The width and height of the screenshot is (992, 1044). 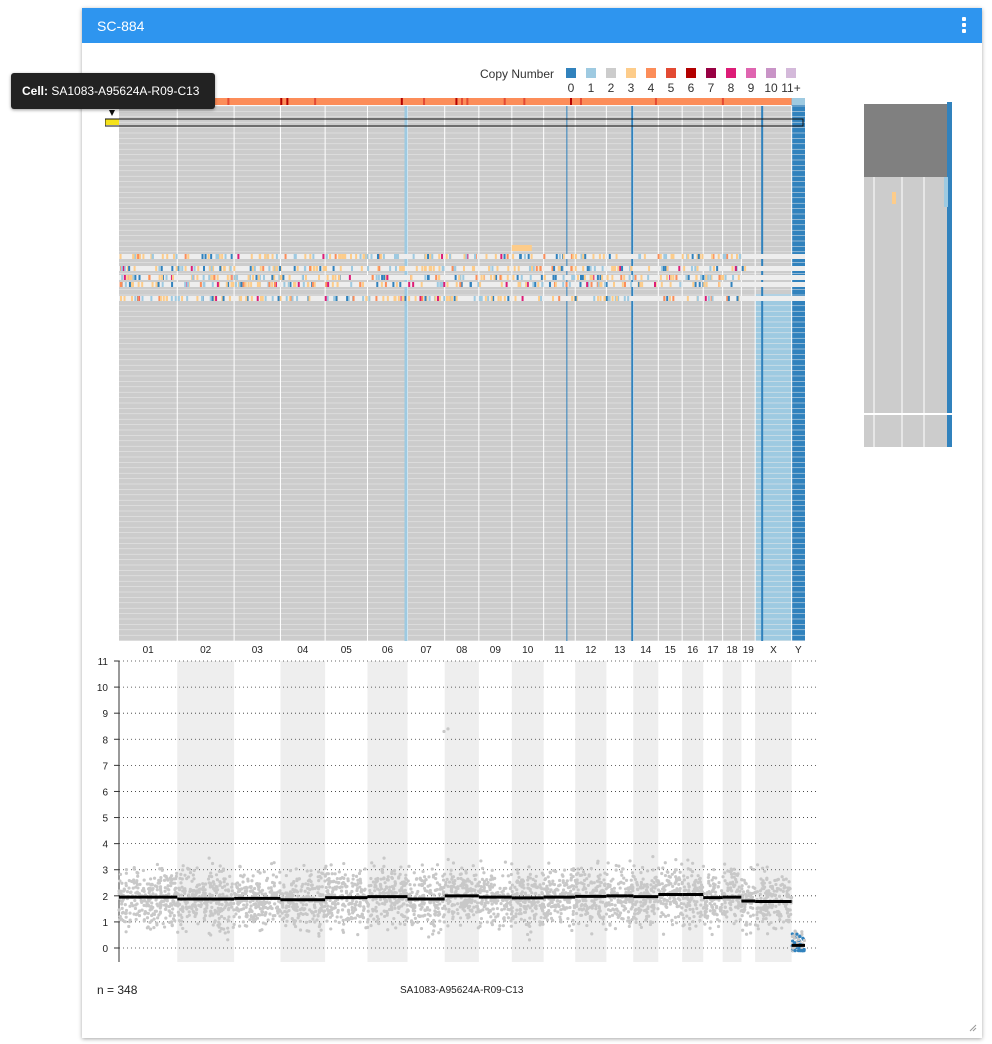 What do you see at coordinates (496, 650) in the screenshot?
I see `chromosome-label: 09` at bounding box center [496, 650].